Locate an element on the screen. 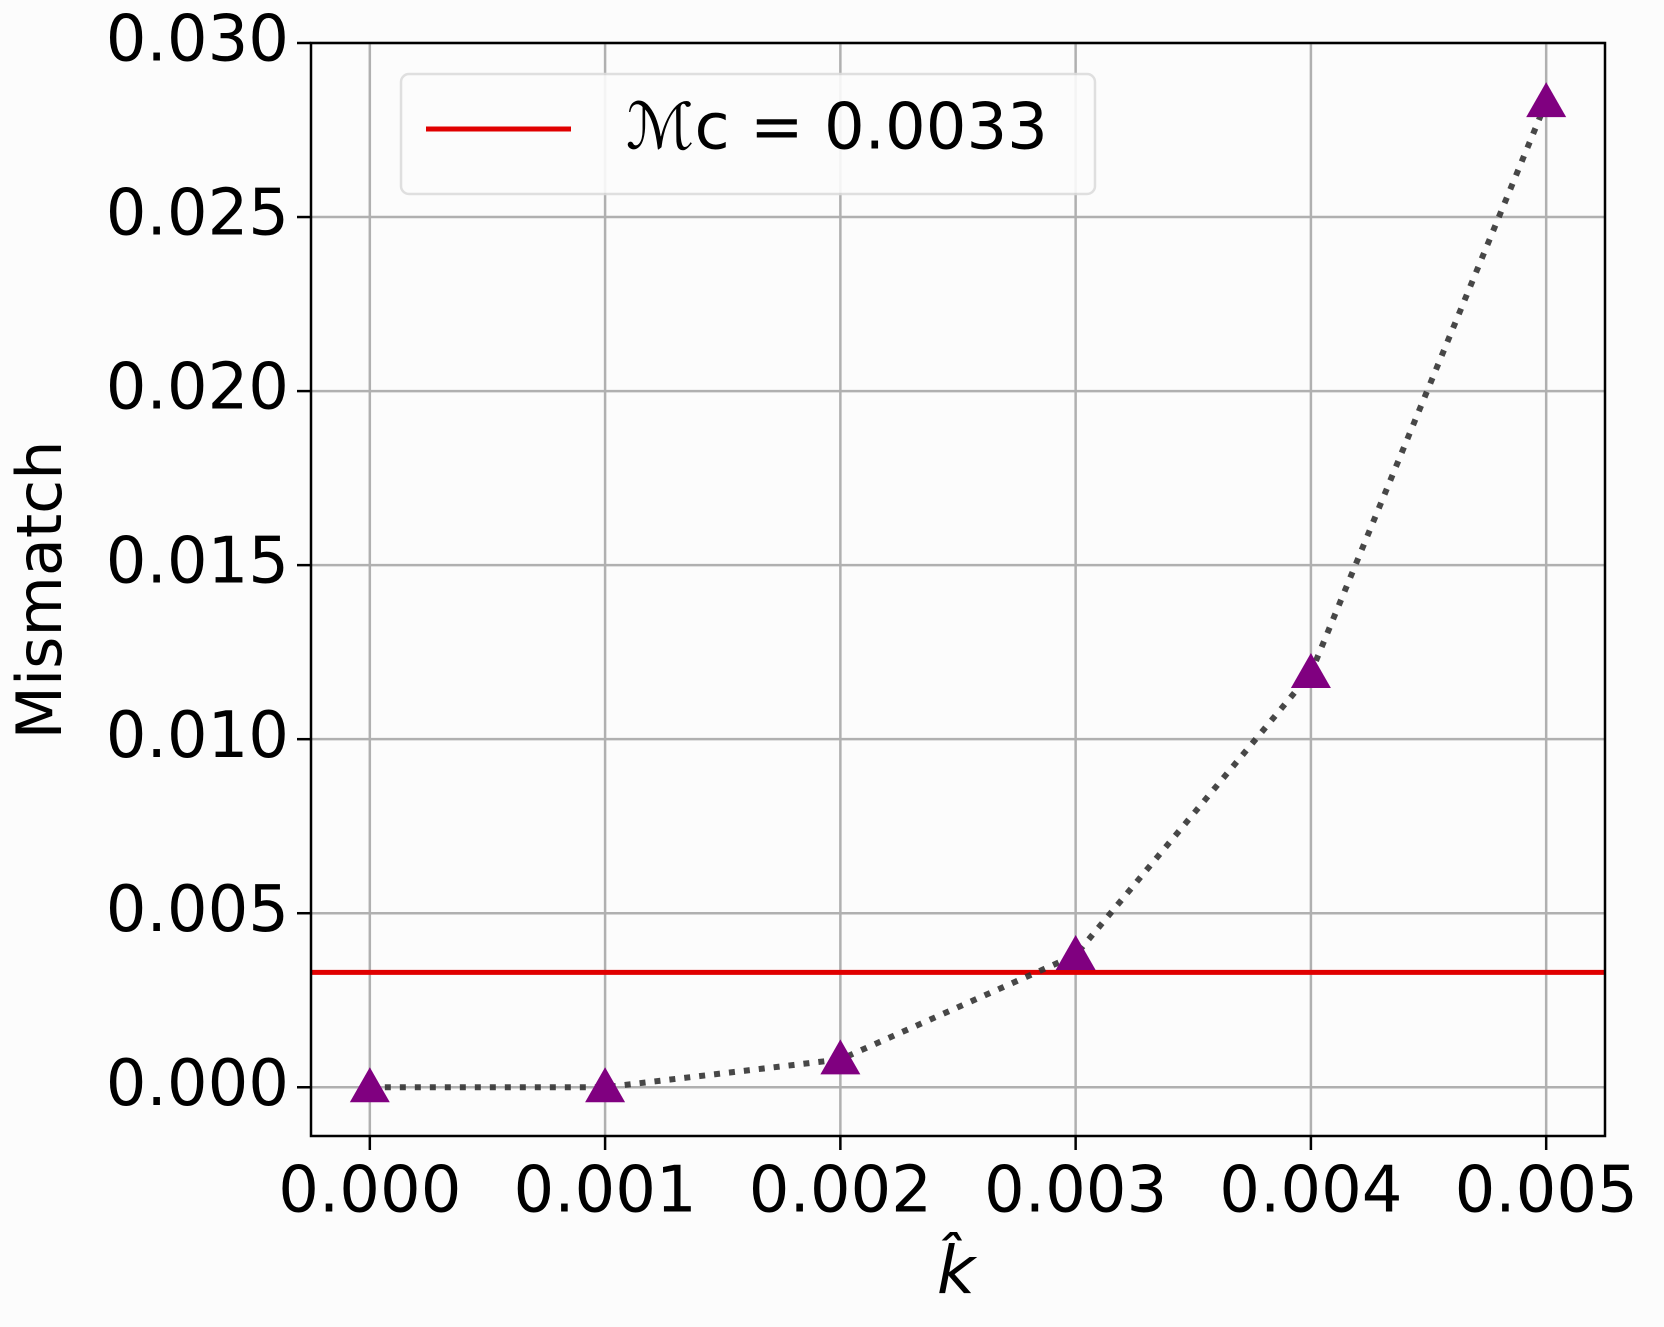  legend-label: ℳc = 0.0033 is located at coordinates (837, 128).